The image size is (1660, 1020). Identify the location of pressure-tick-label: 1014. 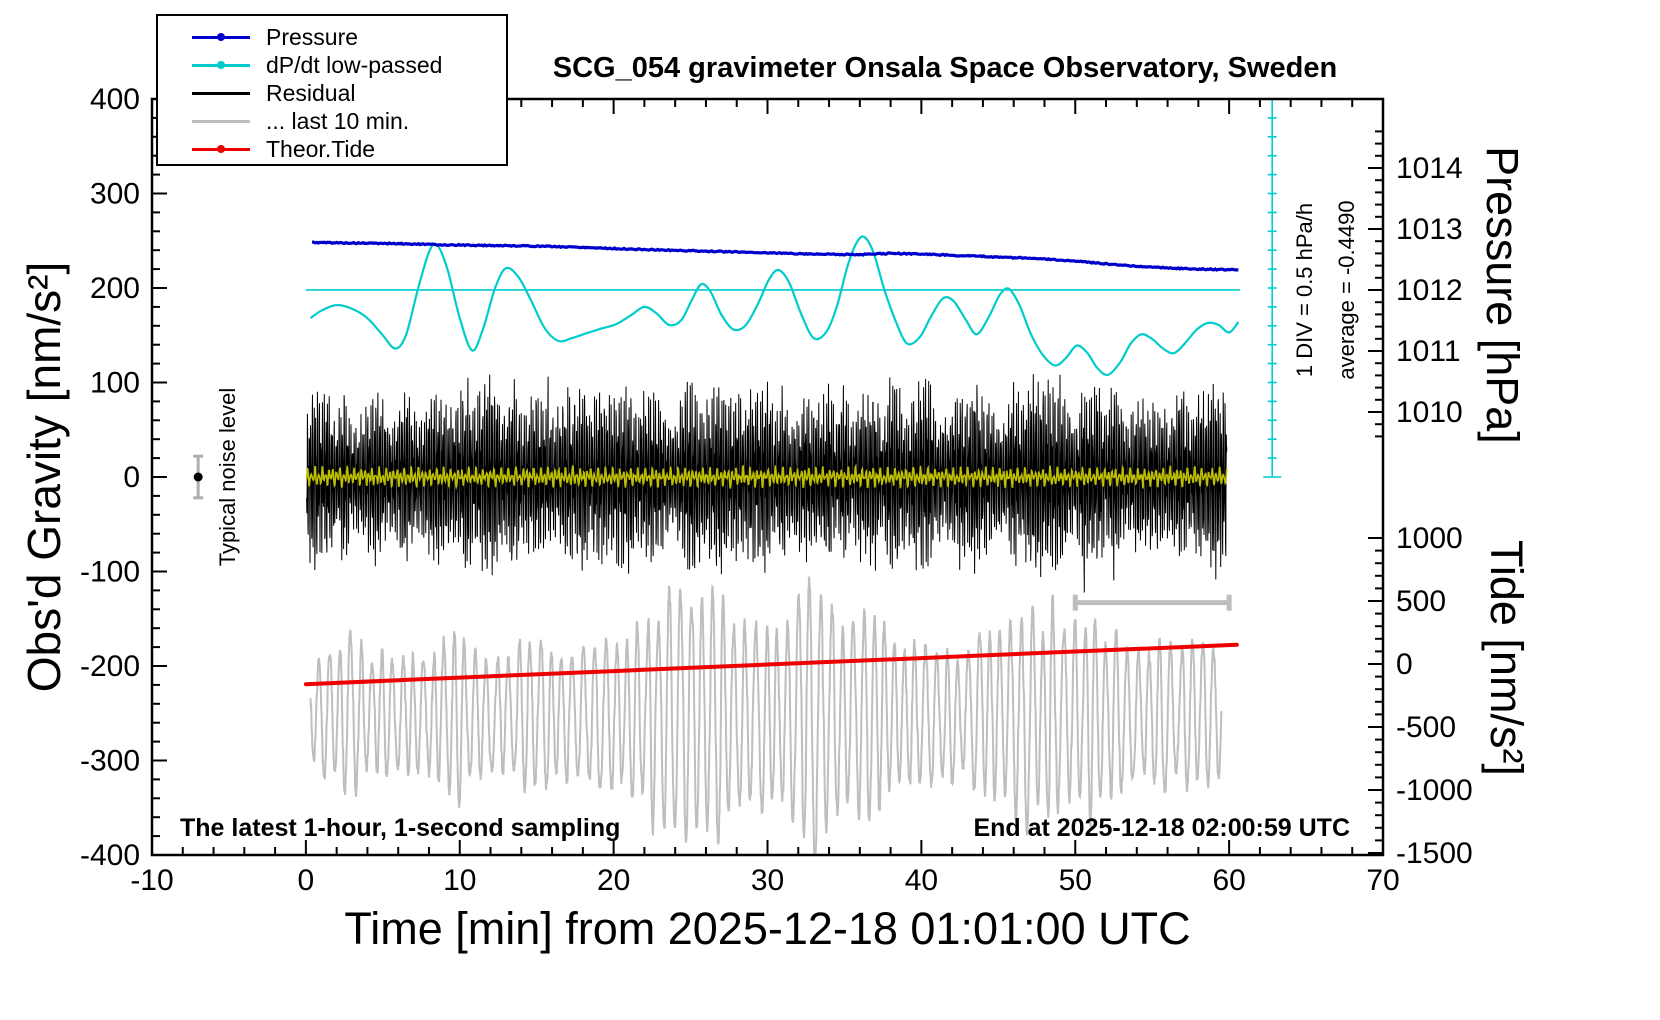
(1429, 168).